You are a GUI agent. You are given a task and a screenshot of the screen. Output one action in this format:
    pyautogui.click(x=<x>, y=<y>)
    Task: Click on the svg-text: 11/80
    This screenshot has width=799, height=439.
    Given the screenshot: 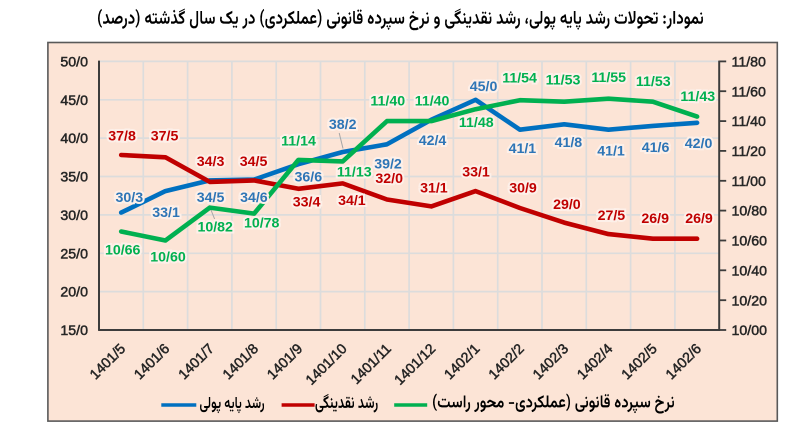 What is the action you would take?
    pyautogui.click(x=749, y=63)
    